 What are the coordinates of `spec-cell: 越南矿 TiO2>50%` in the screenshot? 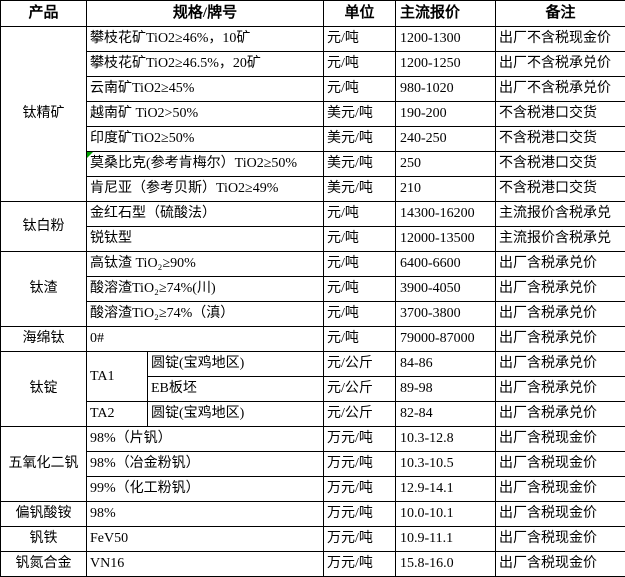 It's located at (205, 114).